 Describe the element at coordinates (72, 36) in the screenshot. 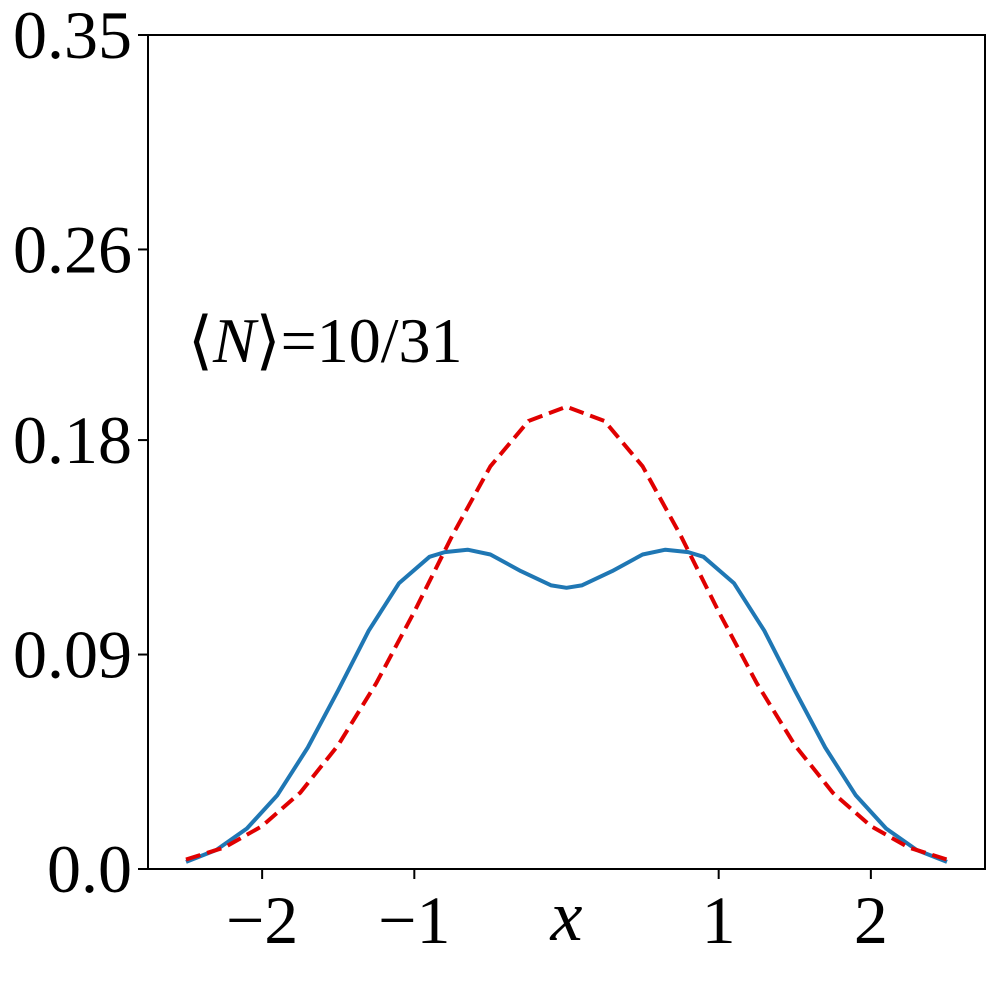

I see `y-tick-label: 0.35` at that location.